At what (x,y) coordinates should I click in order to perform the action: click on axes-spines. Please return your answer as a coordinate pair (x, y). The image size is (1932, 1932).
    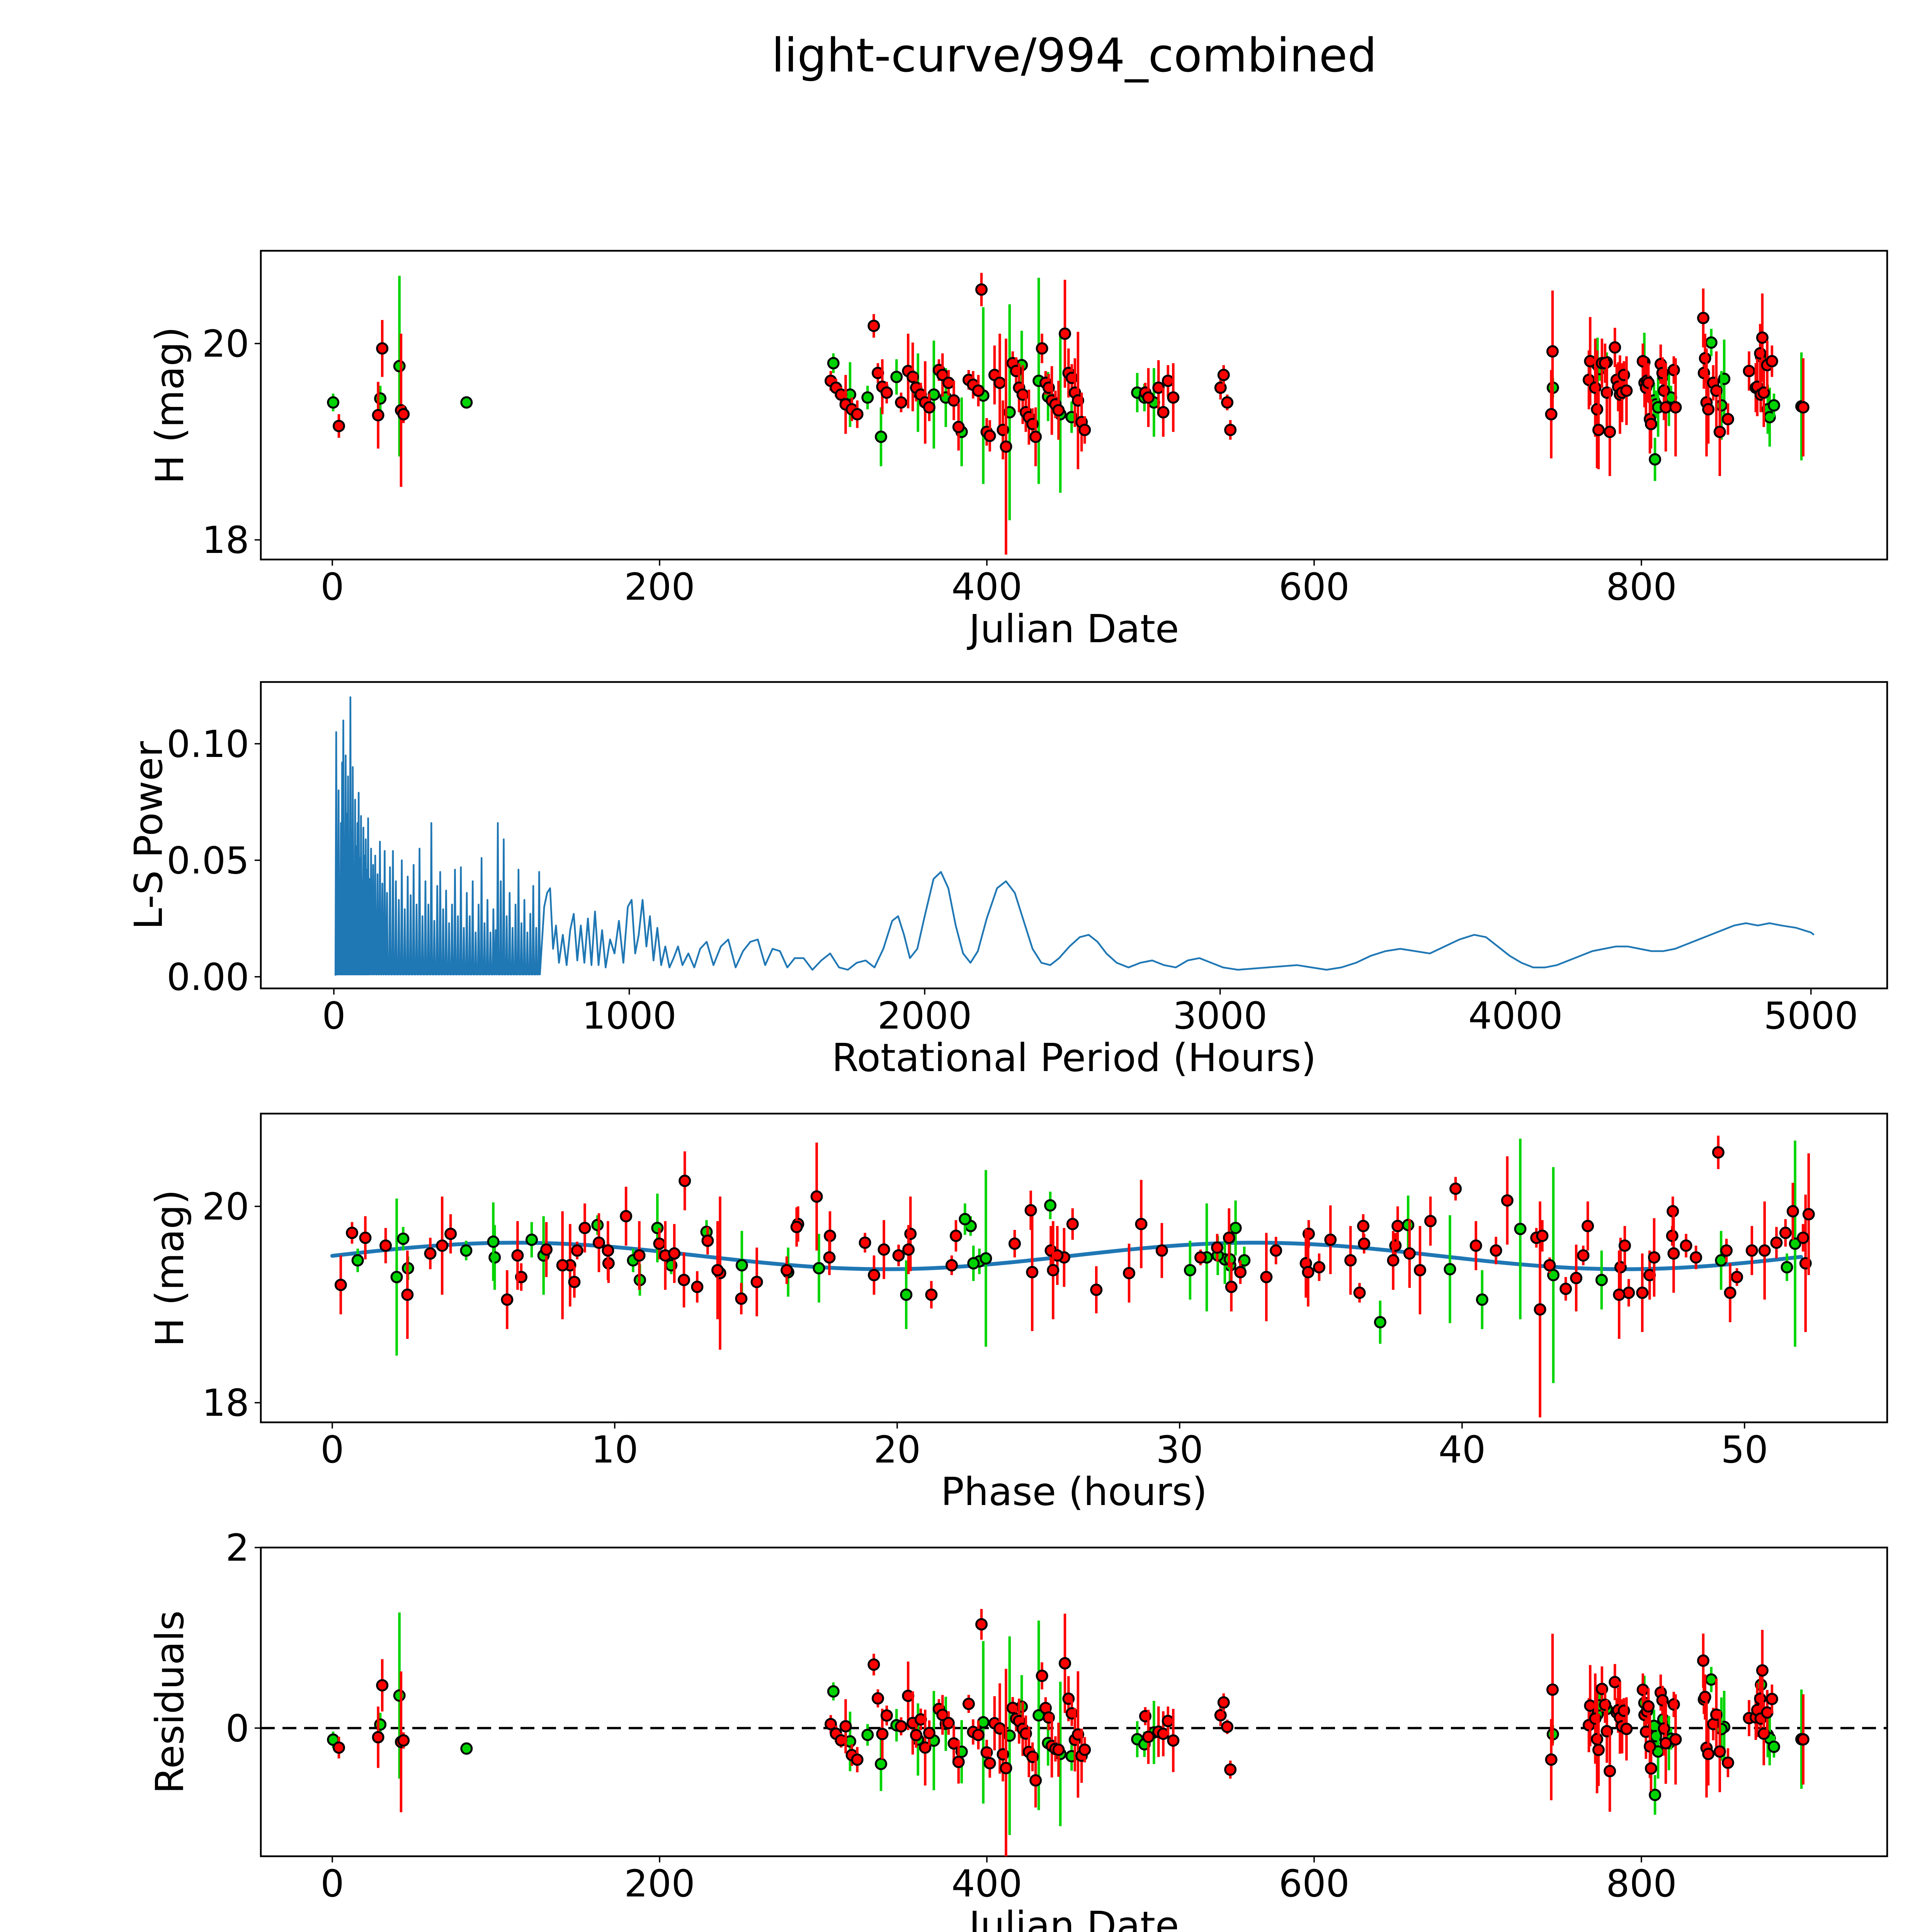
    Looking at the image, I should click on (1074, 836).